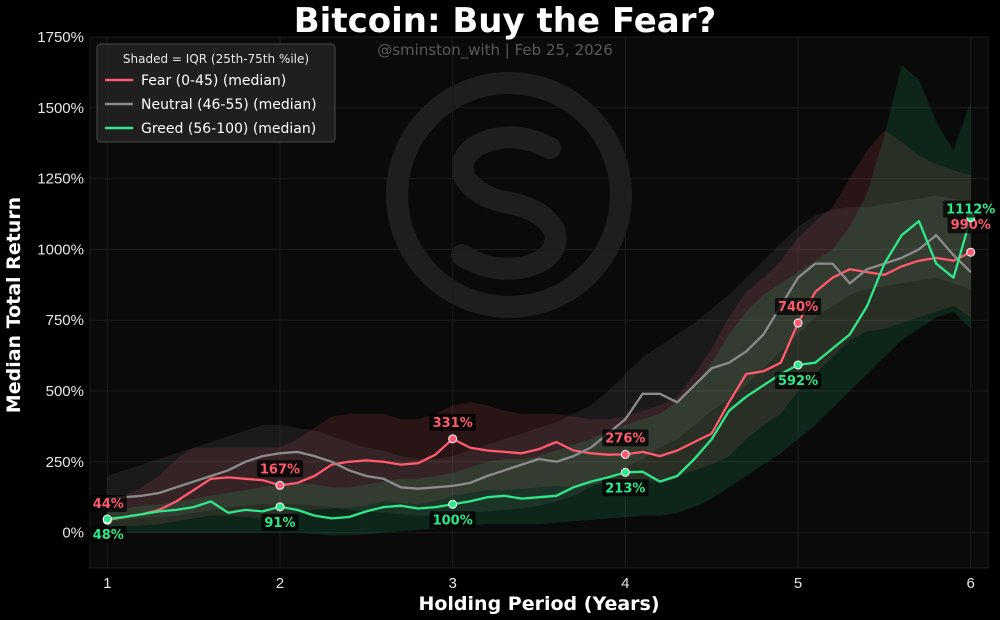 The image size is (1000, 620). What do you see at coordinates (625, 583) in the screenshot?
I see `x-tick-label: 4` at bounding box center [625, 583].